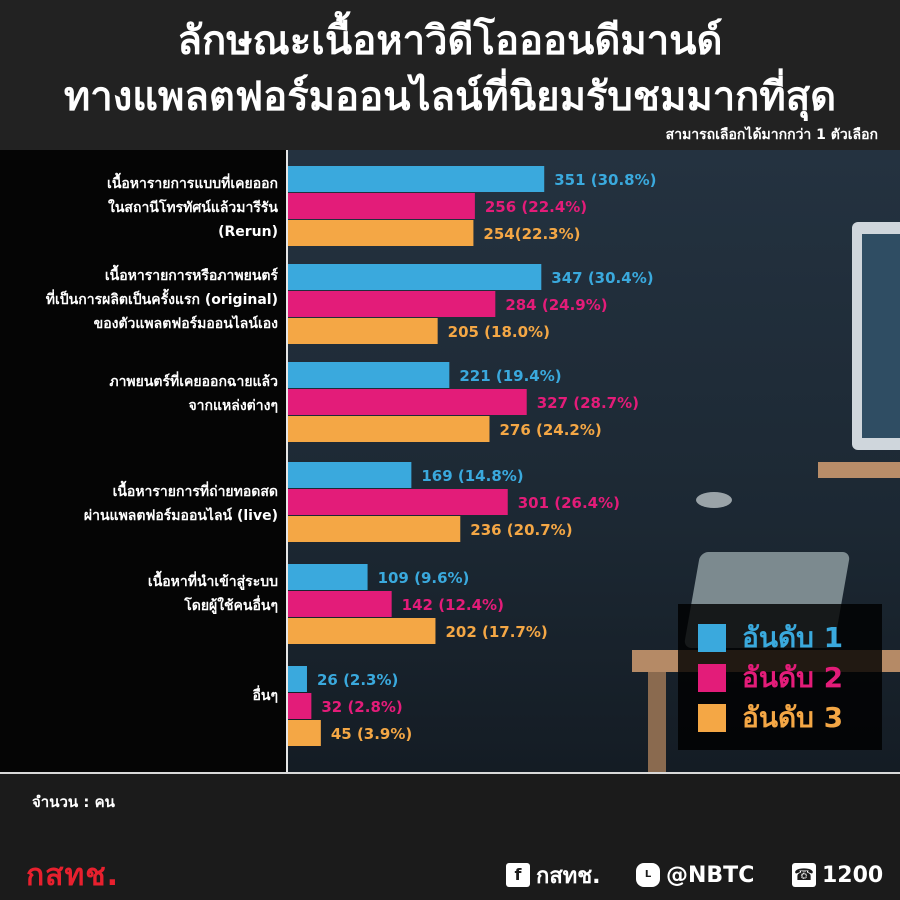 This screenshot has width=900, height=900. I want to click on mouse-decoration, so click(714, 500).